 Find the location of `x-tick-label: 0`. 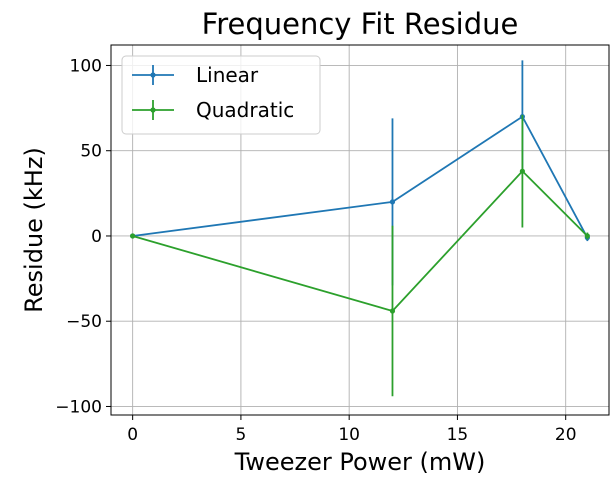

x-tick-label: 0 is located at coordinates (132, 435).